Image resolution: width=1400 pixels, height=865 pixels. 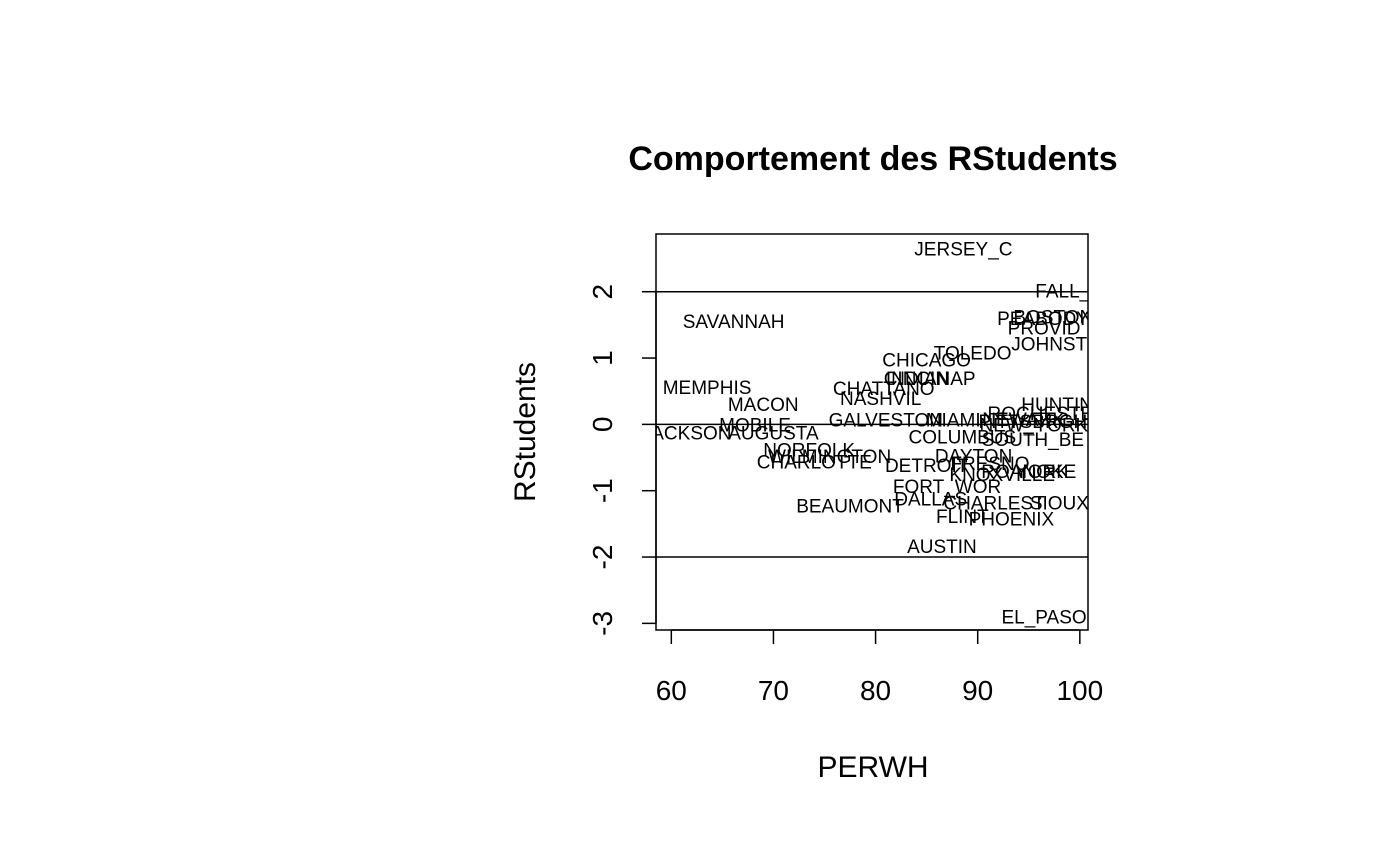 What do you see at coordinates (879, 667) in the screenshot?
I see `x-axis: 60 70 80 90 100` at bounding box center [879, 667].